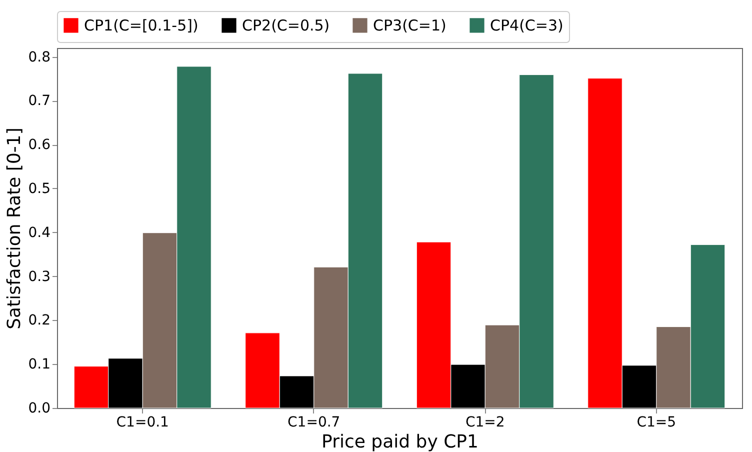  Describe the element at coordinates (39, 364) in the screenshot. I see `y-tick-label: 0.1` at that location.